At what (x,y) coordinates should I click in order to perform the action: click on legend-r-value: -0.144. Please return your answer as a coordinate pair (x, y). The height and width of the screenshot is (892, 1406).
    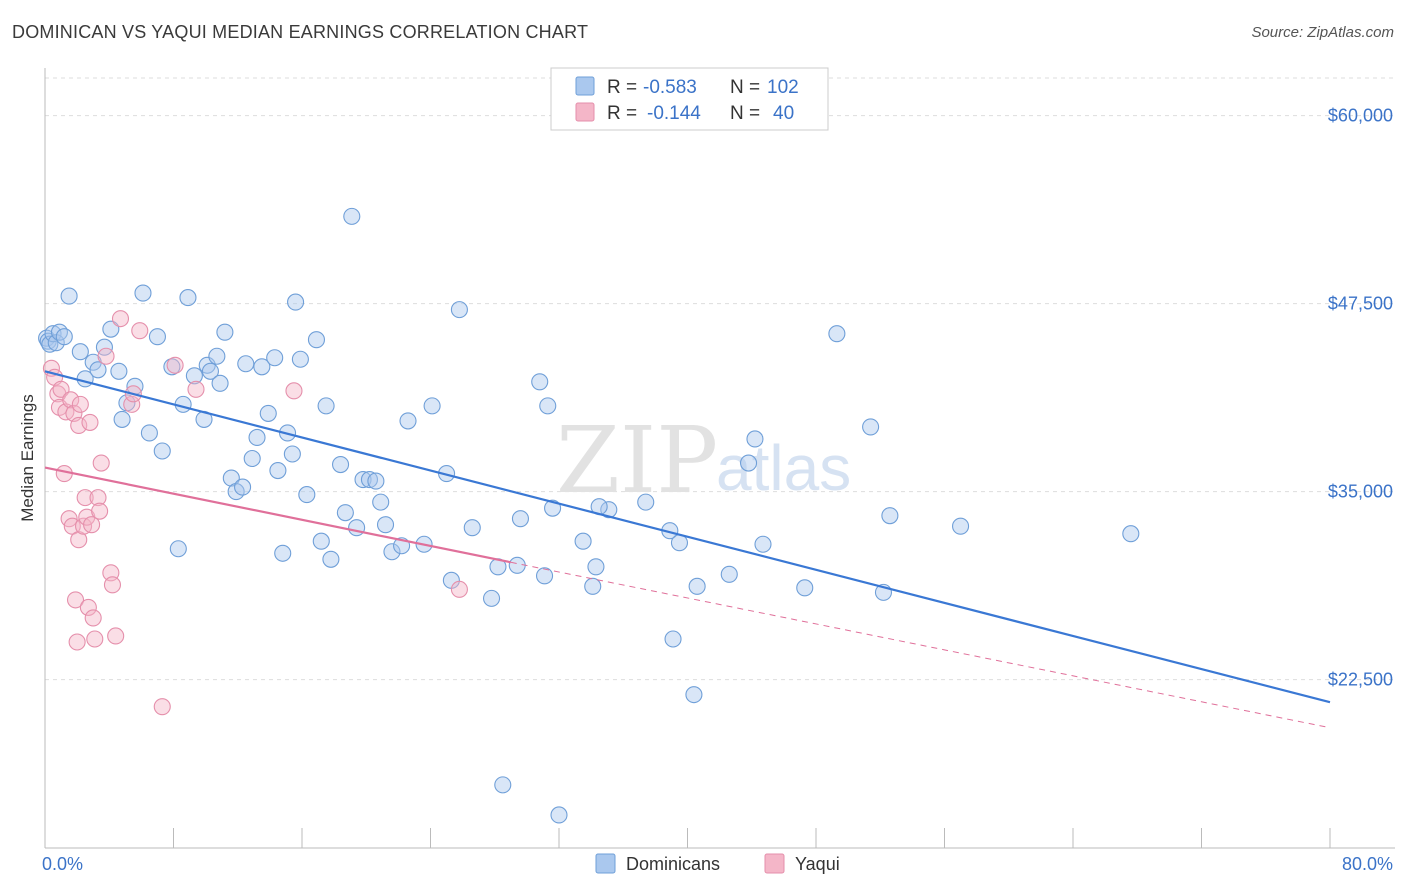
    Looking at the image, I should click on (674, 113).